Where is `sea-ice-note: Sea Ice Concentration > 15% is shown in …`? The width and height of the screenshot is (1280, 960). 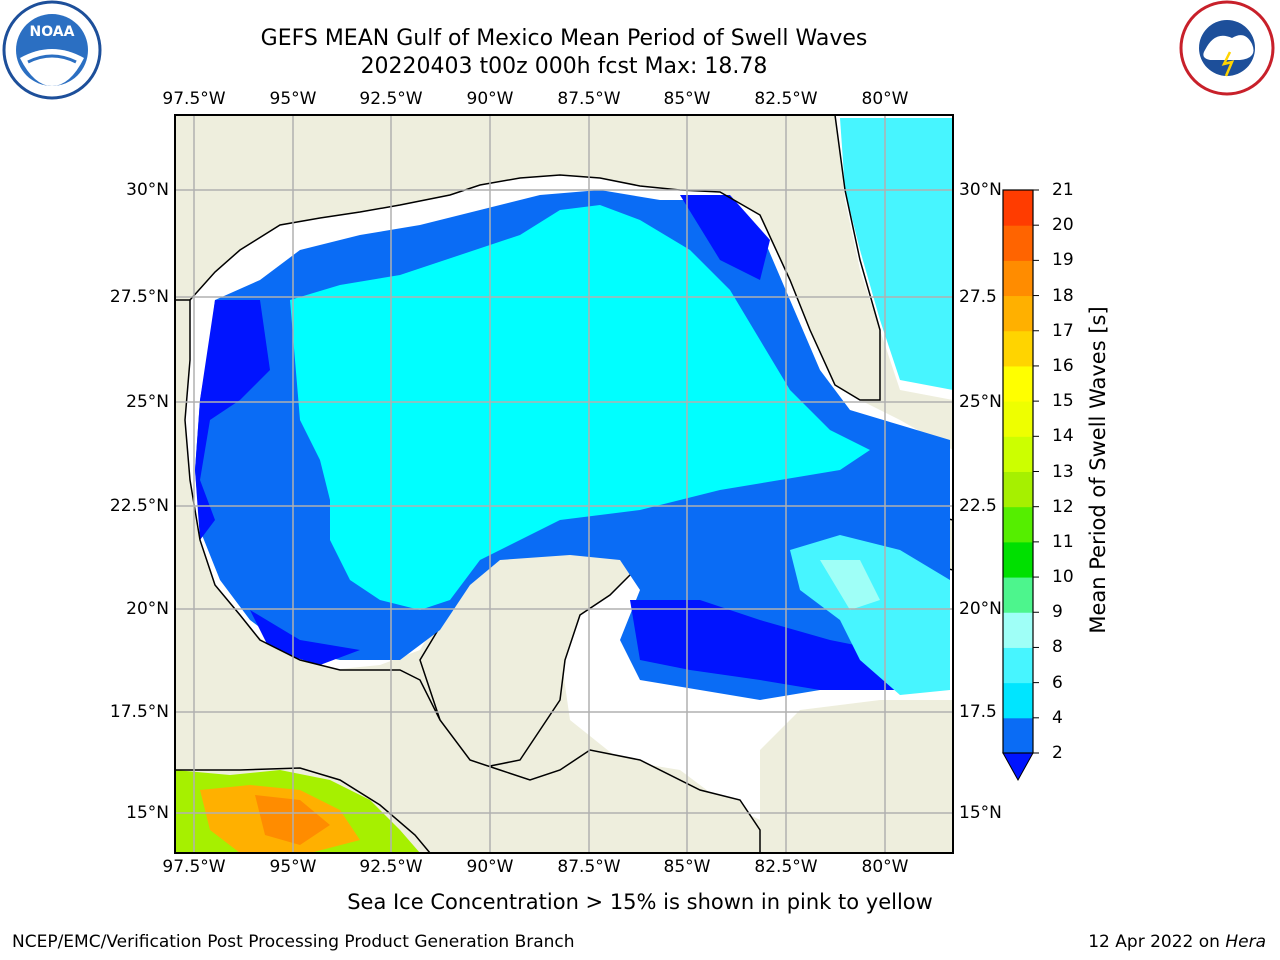
sea-ice-note: Sea Ice Concentration > 15% is shown in … is located at coordinates (640, 902).